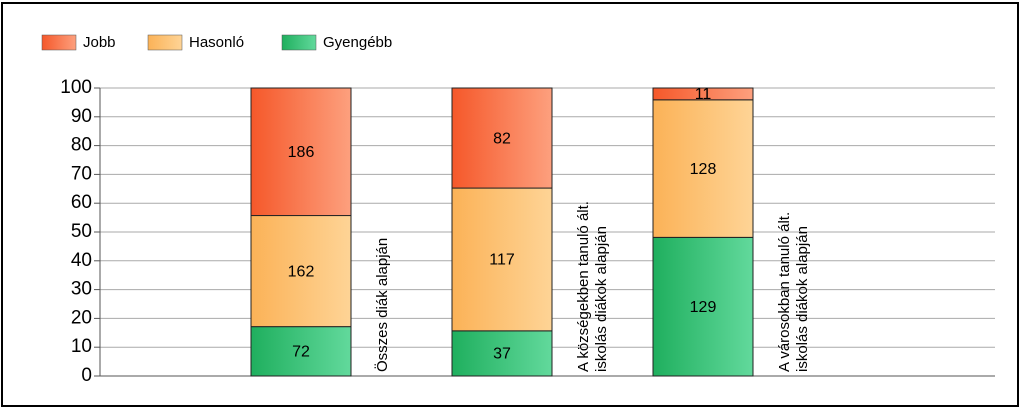 The width and height of the screenshot is (1024, 410). I want to click on data-label: 72, so click(301, 352).